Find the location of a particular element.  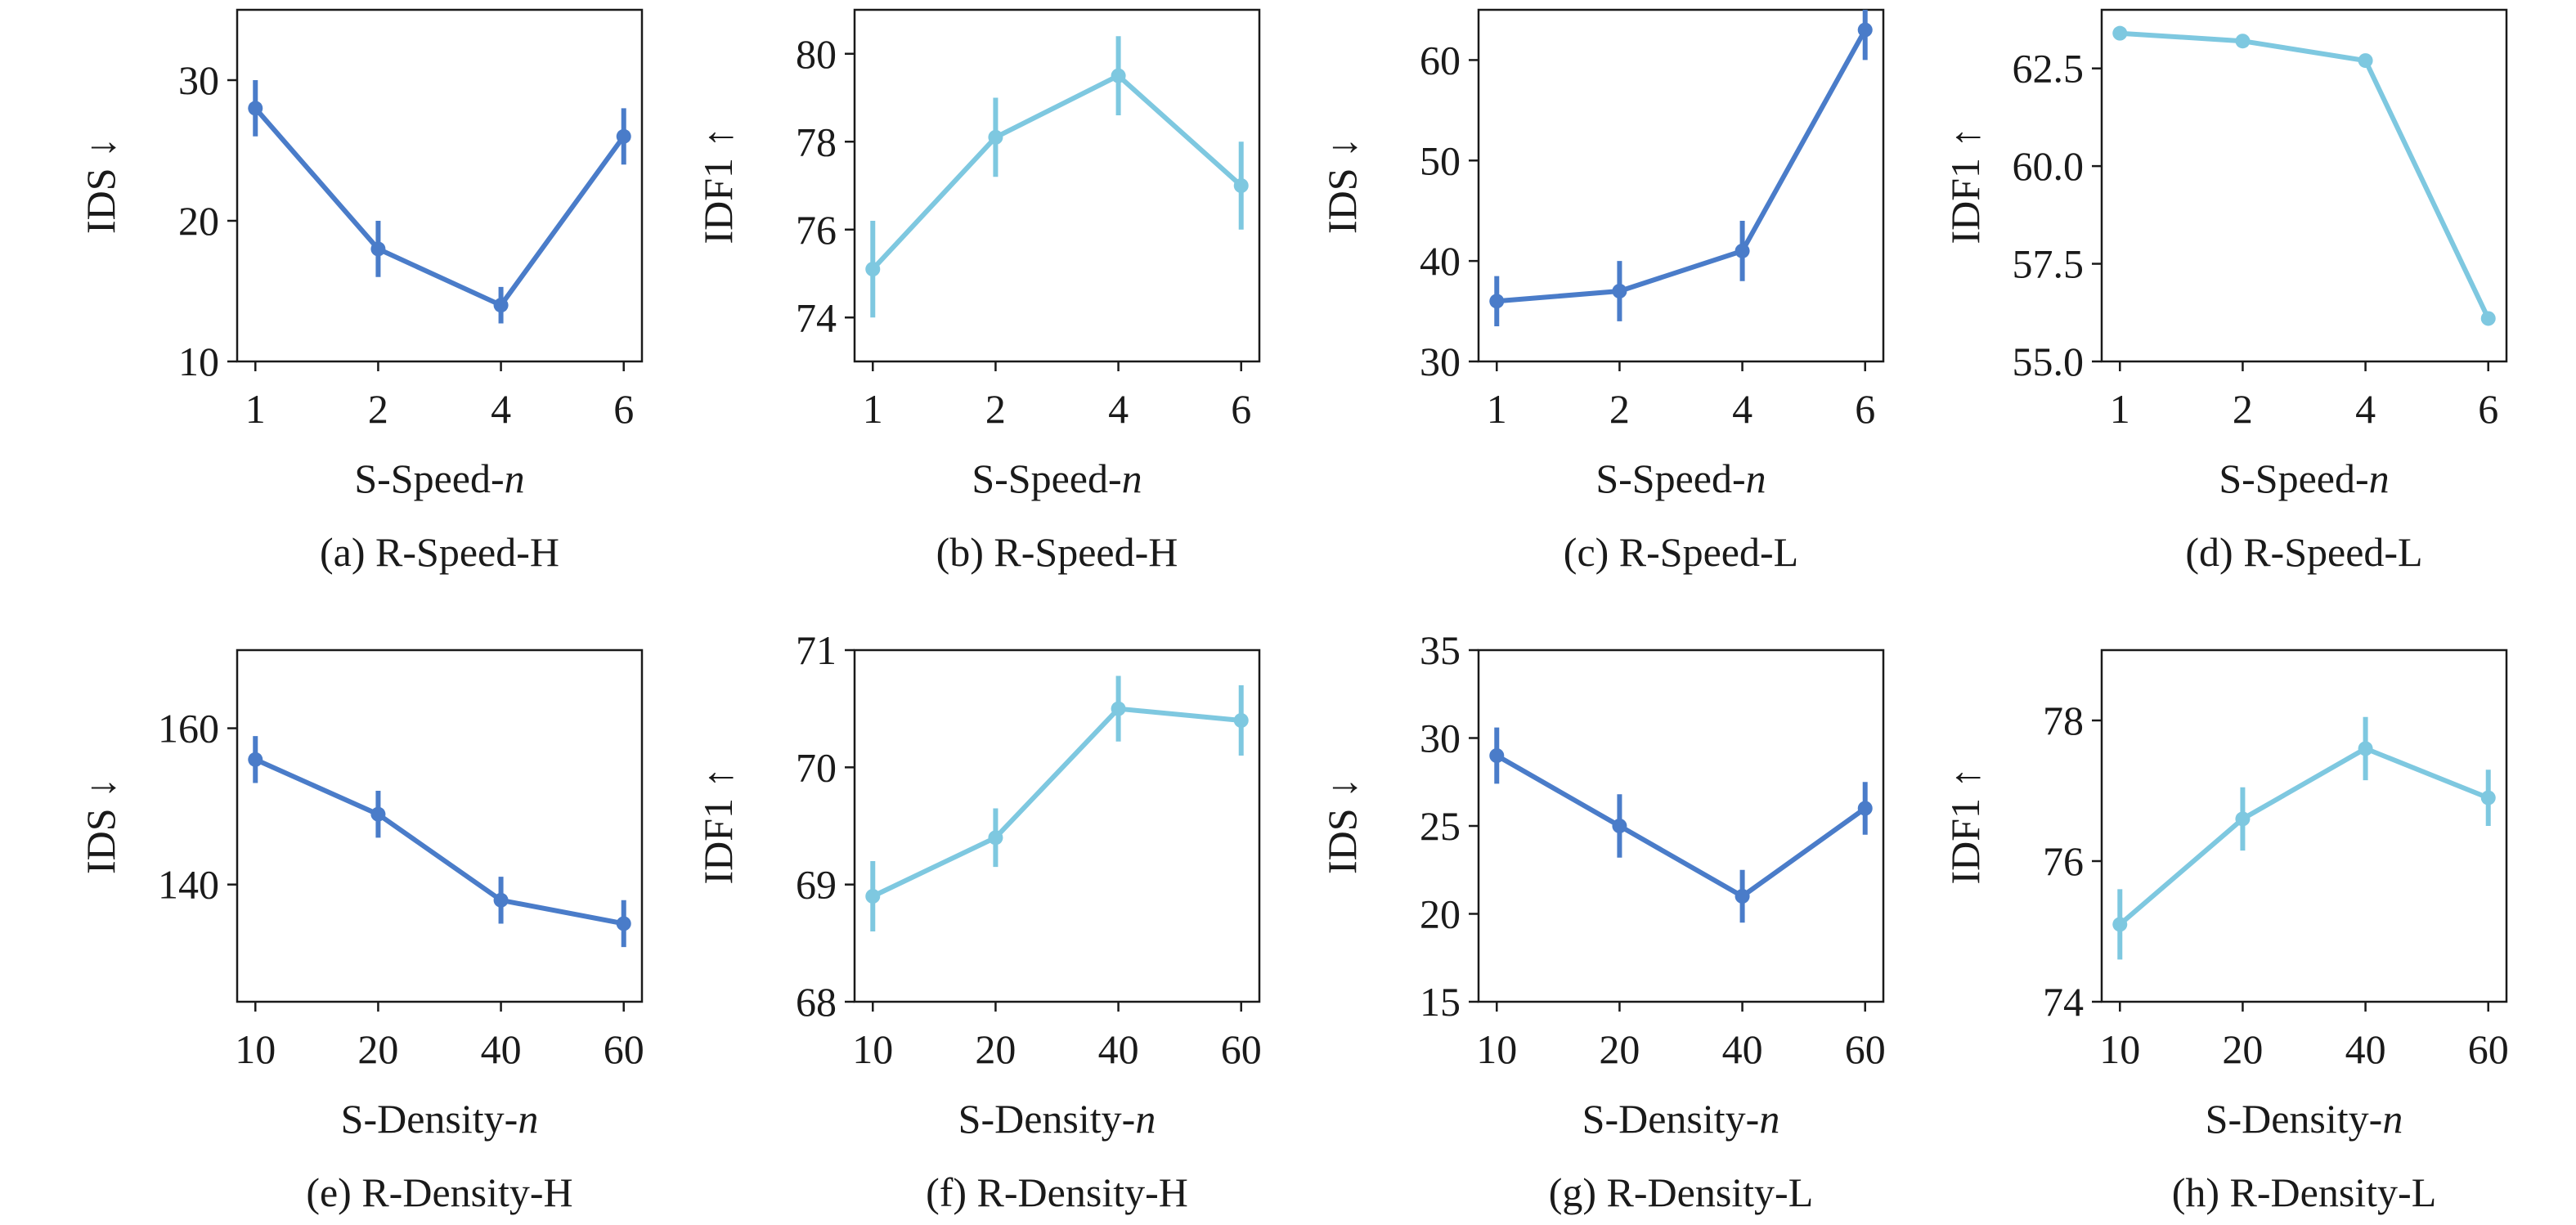

y-tick-label: 25 is located at coordinates (1440, 826).